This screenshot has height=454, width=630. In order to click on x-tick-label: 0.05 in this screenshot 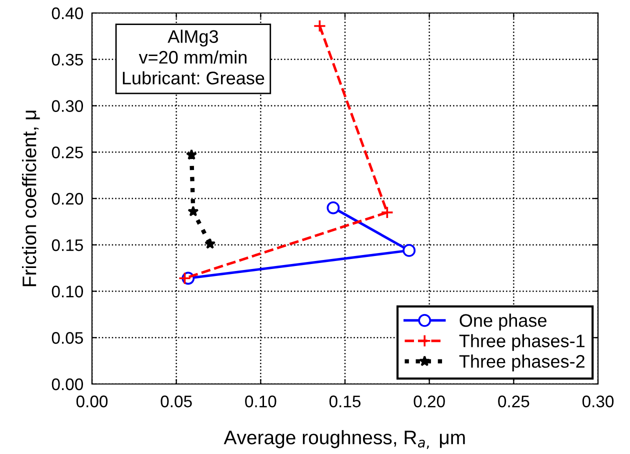, I will do `click(176, 402)`.